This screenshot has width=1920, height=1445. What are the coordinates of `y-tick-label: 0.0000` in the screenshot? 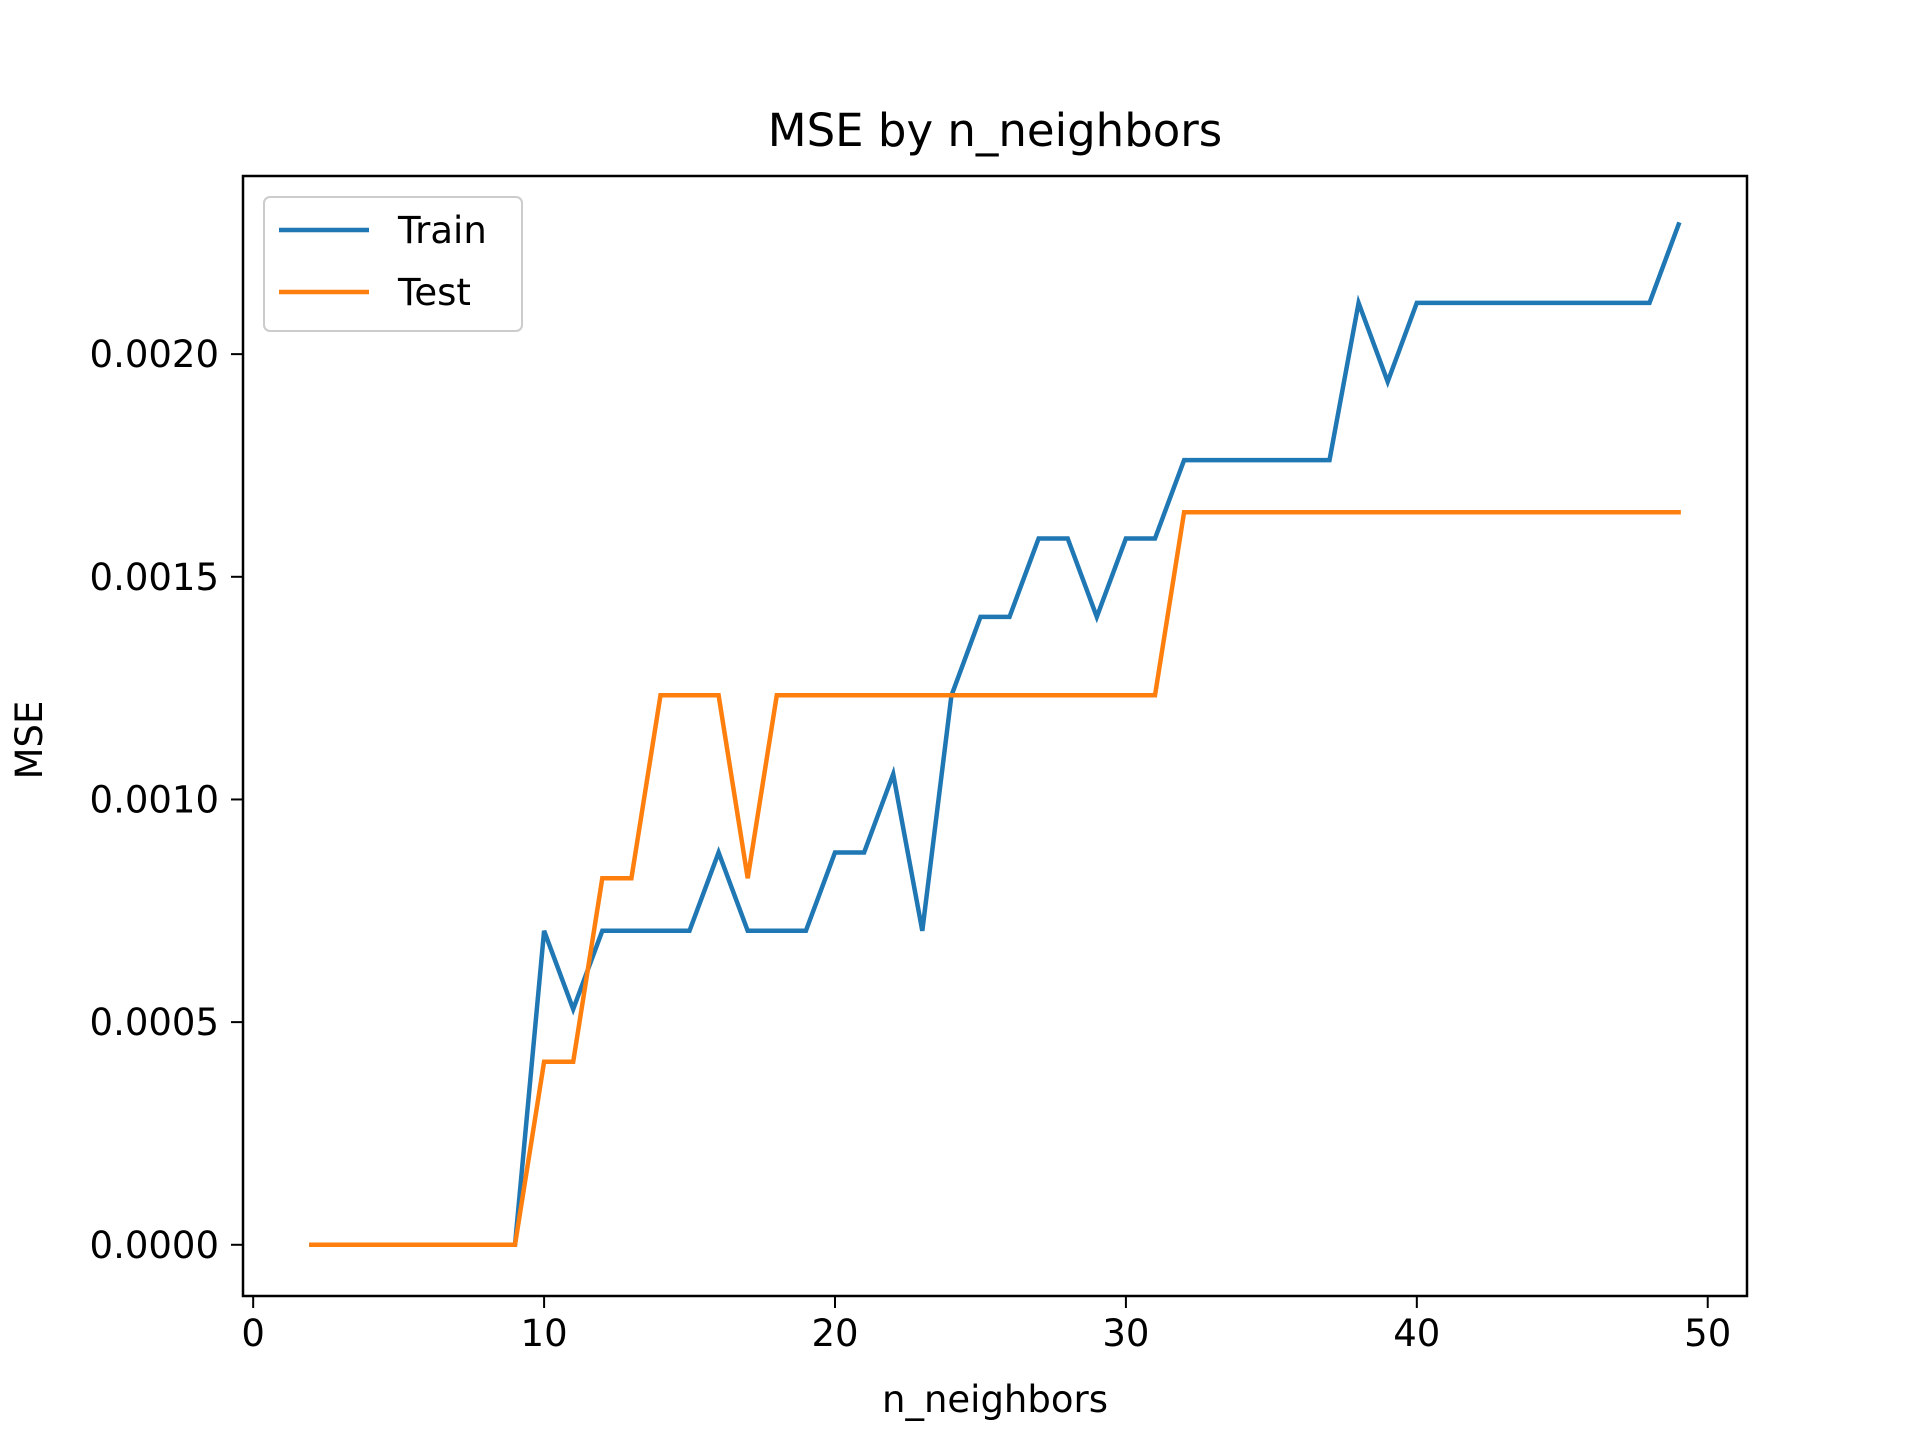 It's located at (154, 1245).